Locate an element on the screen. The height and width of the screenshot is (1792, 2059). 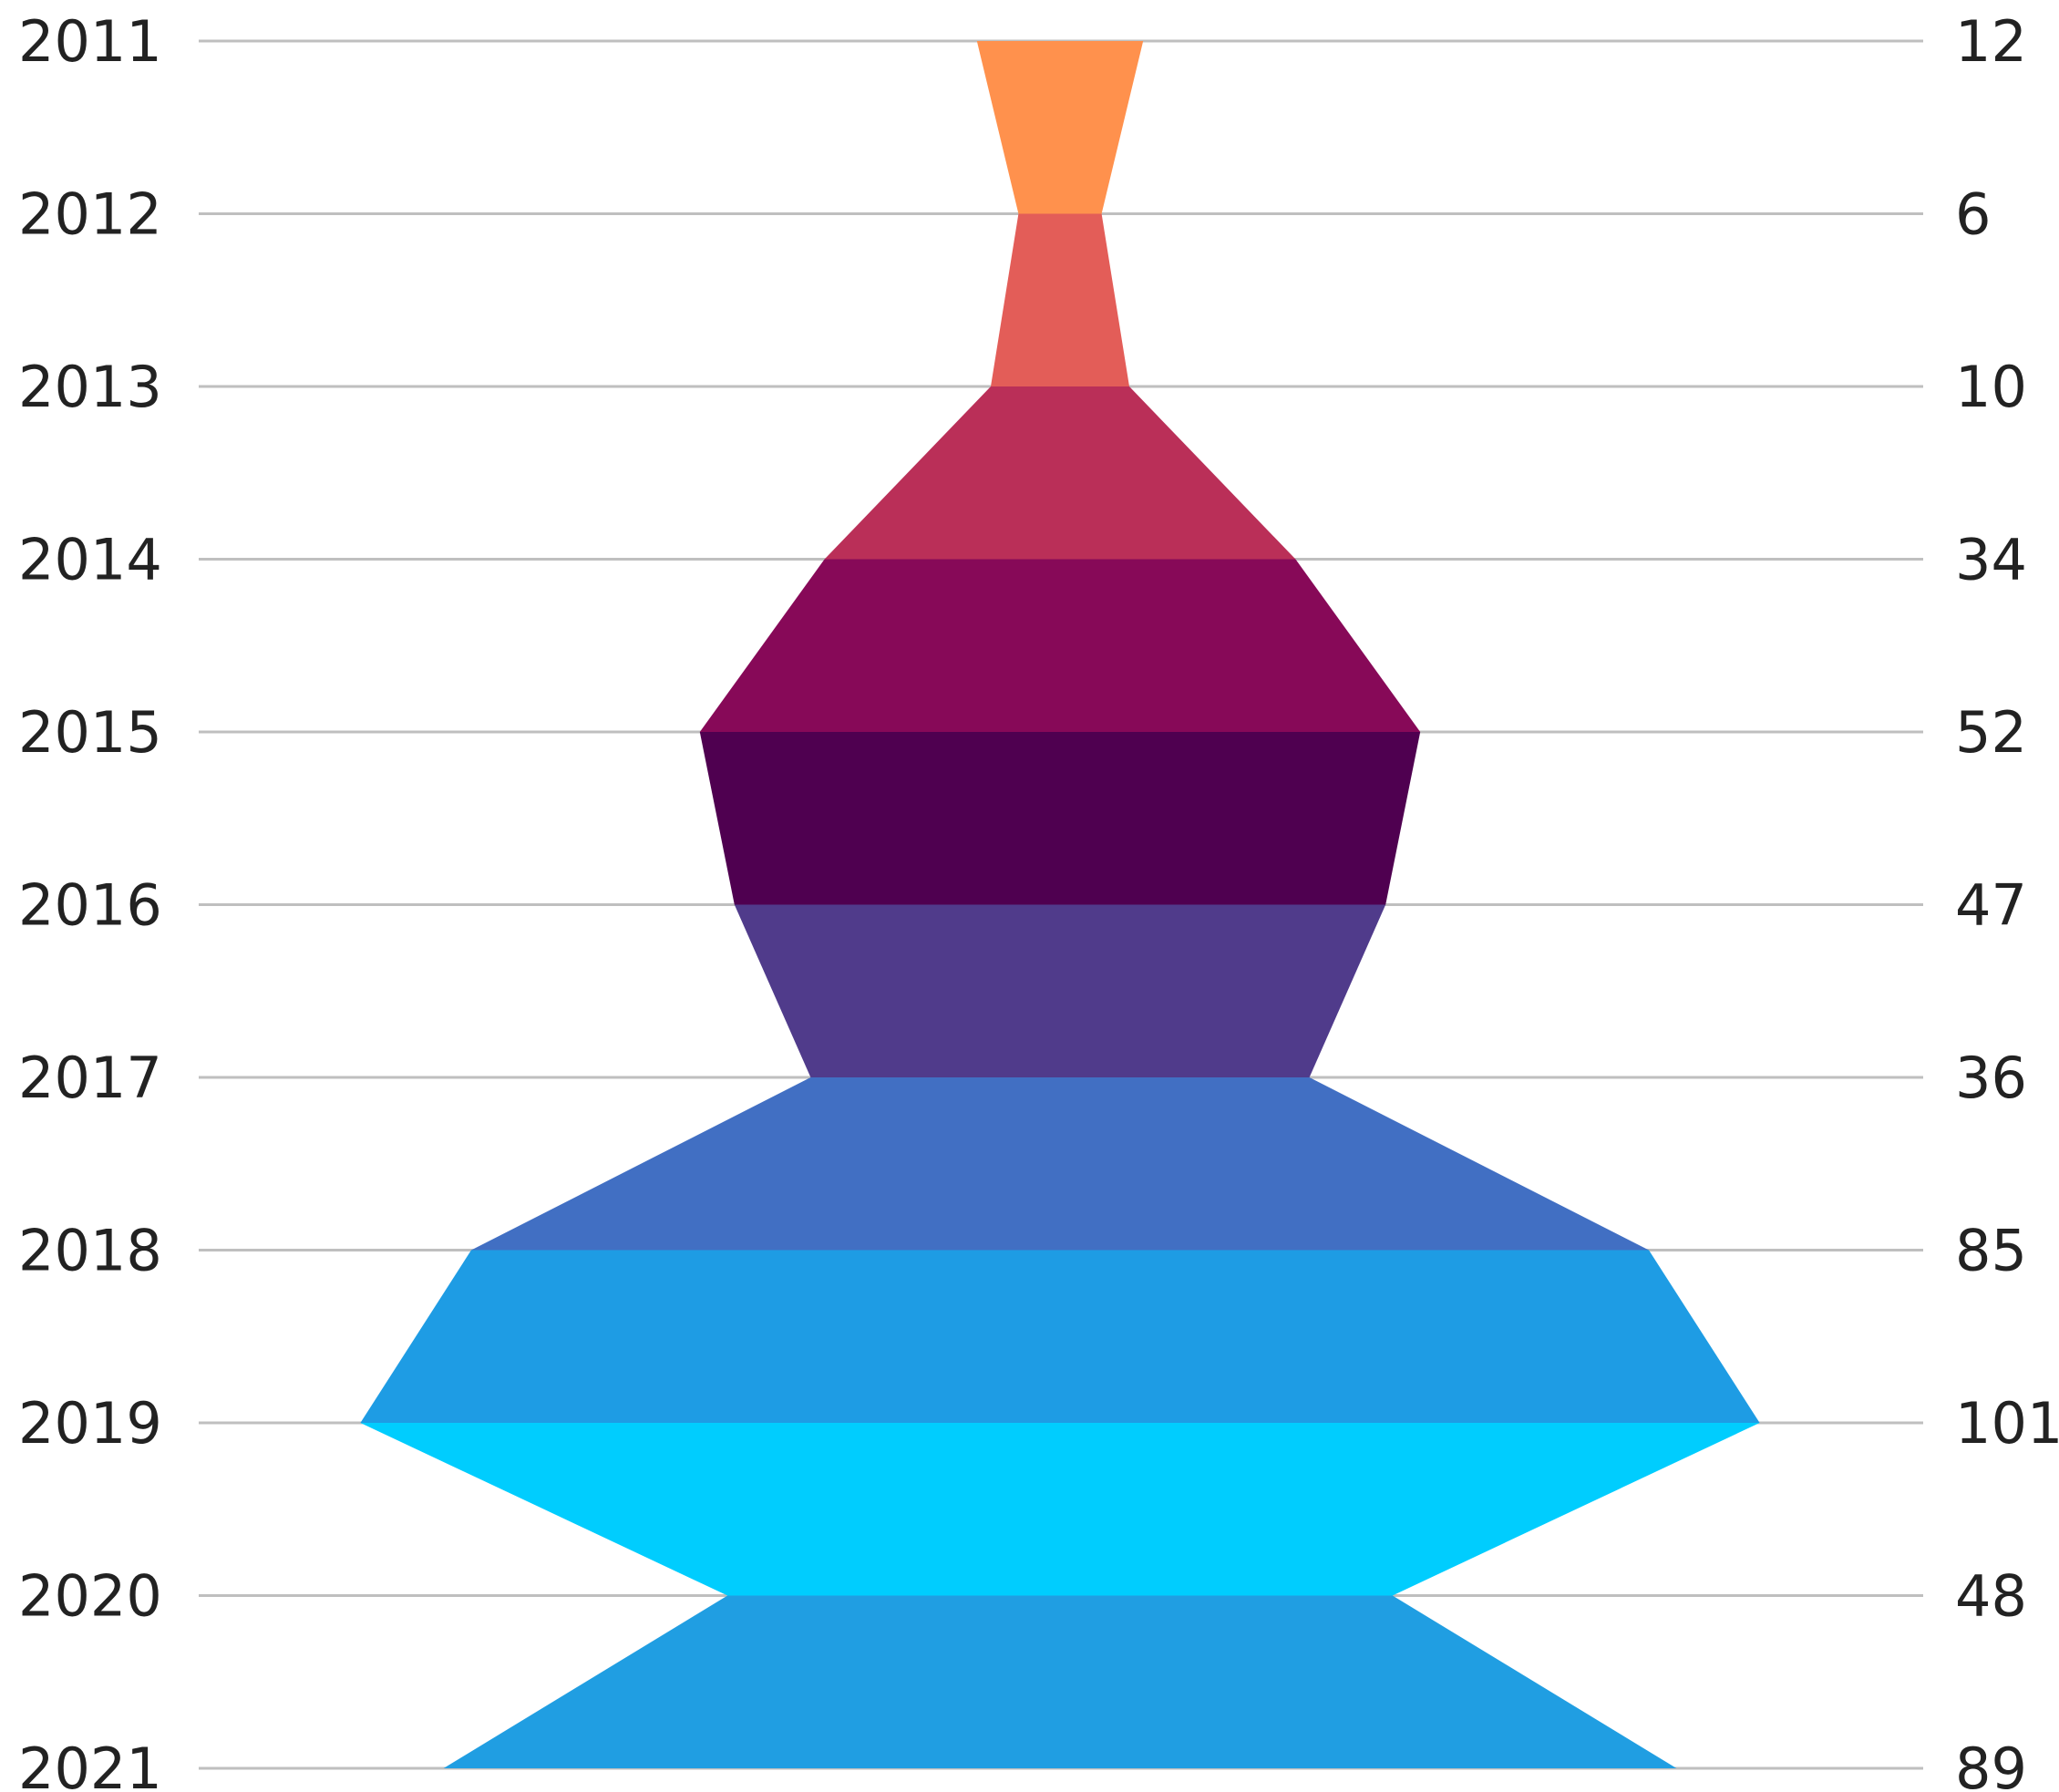
band-2013-2014 is located at coordinates (1060, 473).